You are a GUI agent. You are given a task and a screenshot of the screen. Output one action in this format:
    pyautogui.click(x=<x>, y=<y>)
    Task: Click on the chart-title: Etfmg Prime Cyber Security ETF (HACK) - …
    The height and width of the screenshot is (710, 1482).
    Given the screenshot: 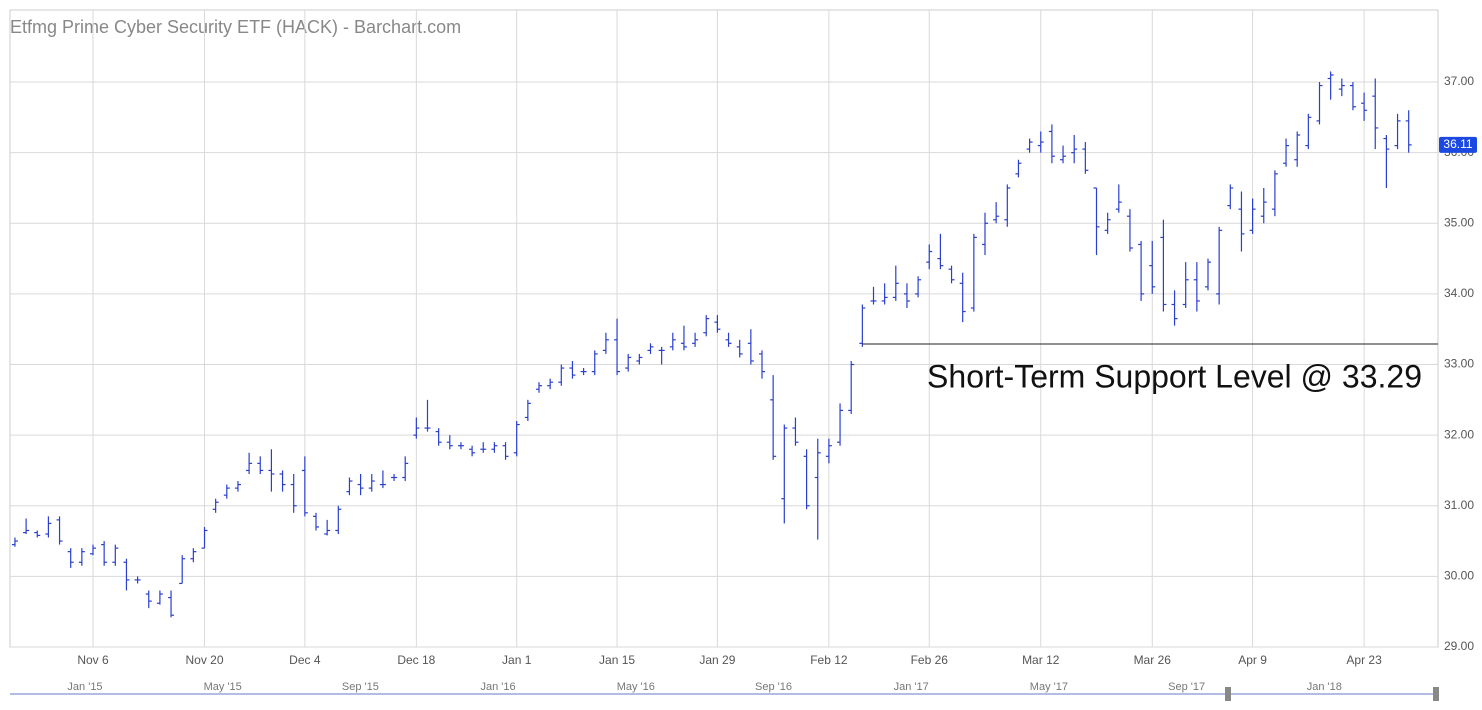 What is the action you would take?
    pyautogui.click(x=235, y=27)
    